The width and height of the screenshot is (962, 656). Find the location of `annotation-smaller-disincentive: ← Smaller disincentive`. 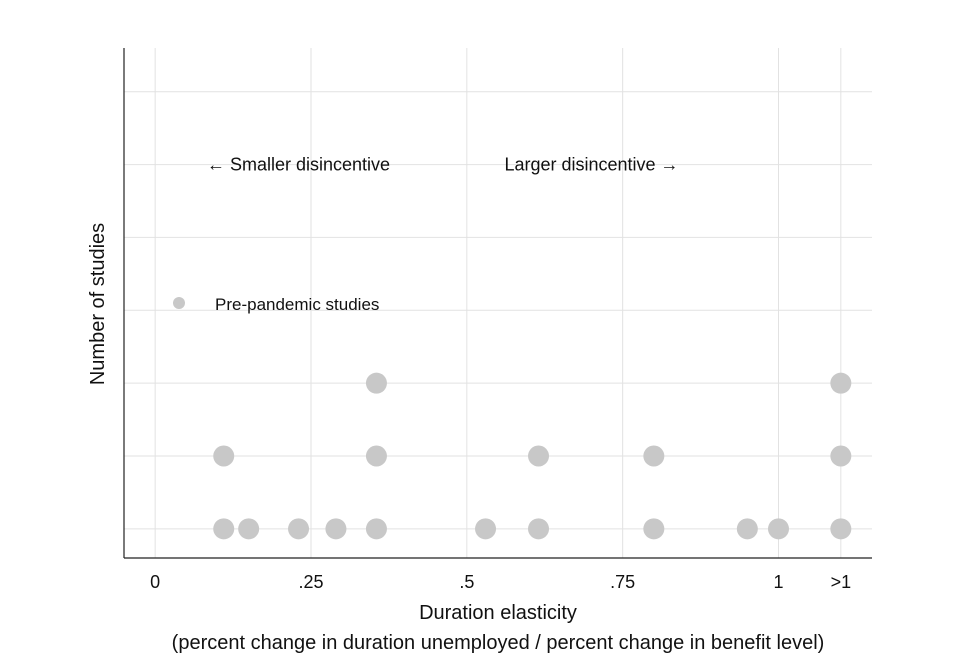

annotation-smaller-disincentive: ← Smaller disincentive is located at coordinates (298, 165).